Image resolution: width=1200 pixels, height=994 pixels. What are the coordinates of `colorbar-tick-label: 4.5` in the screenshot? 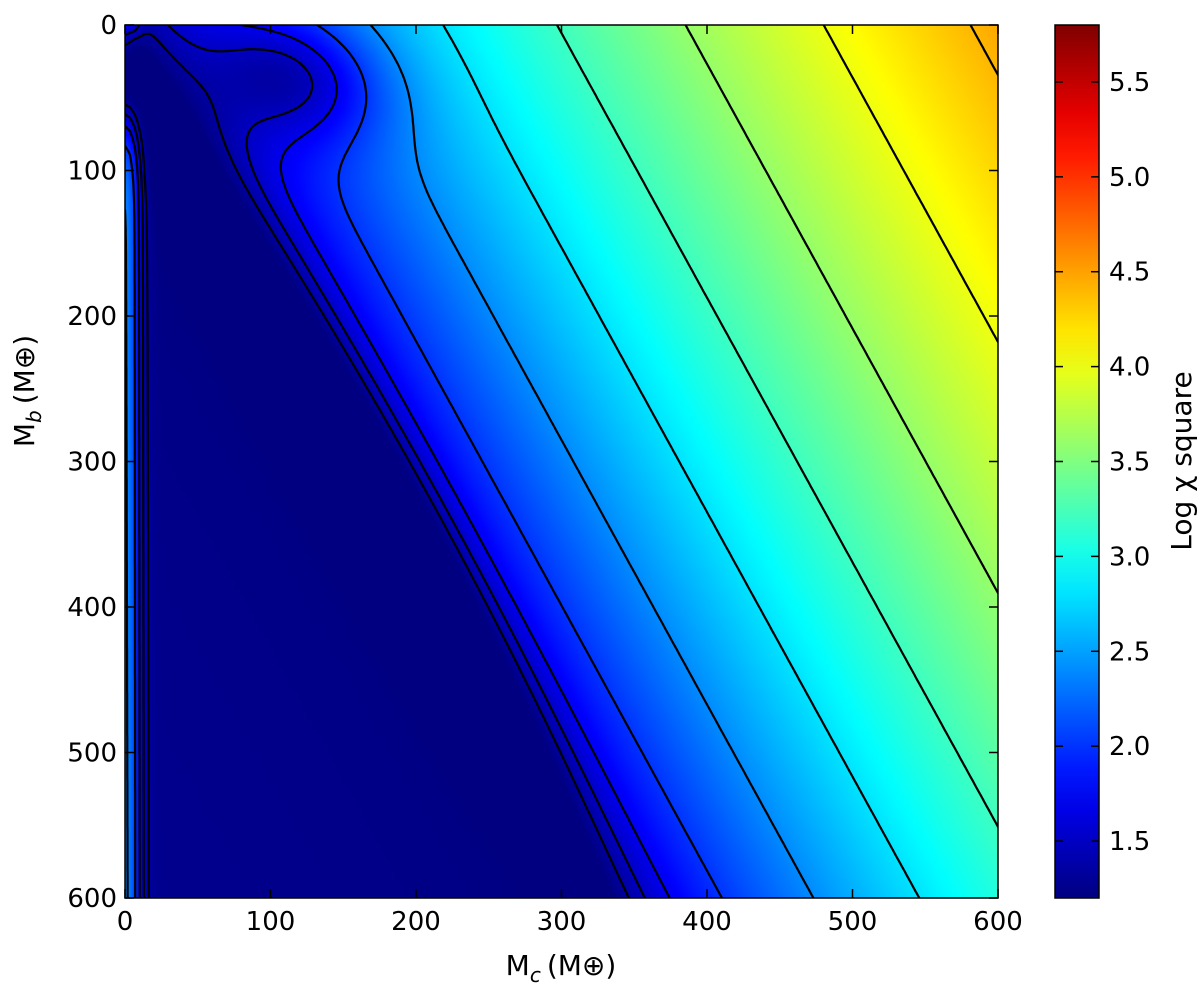 It's located at (1129, 273).